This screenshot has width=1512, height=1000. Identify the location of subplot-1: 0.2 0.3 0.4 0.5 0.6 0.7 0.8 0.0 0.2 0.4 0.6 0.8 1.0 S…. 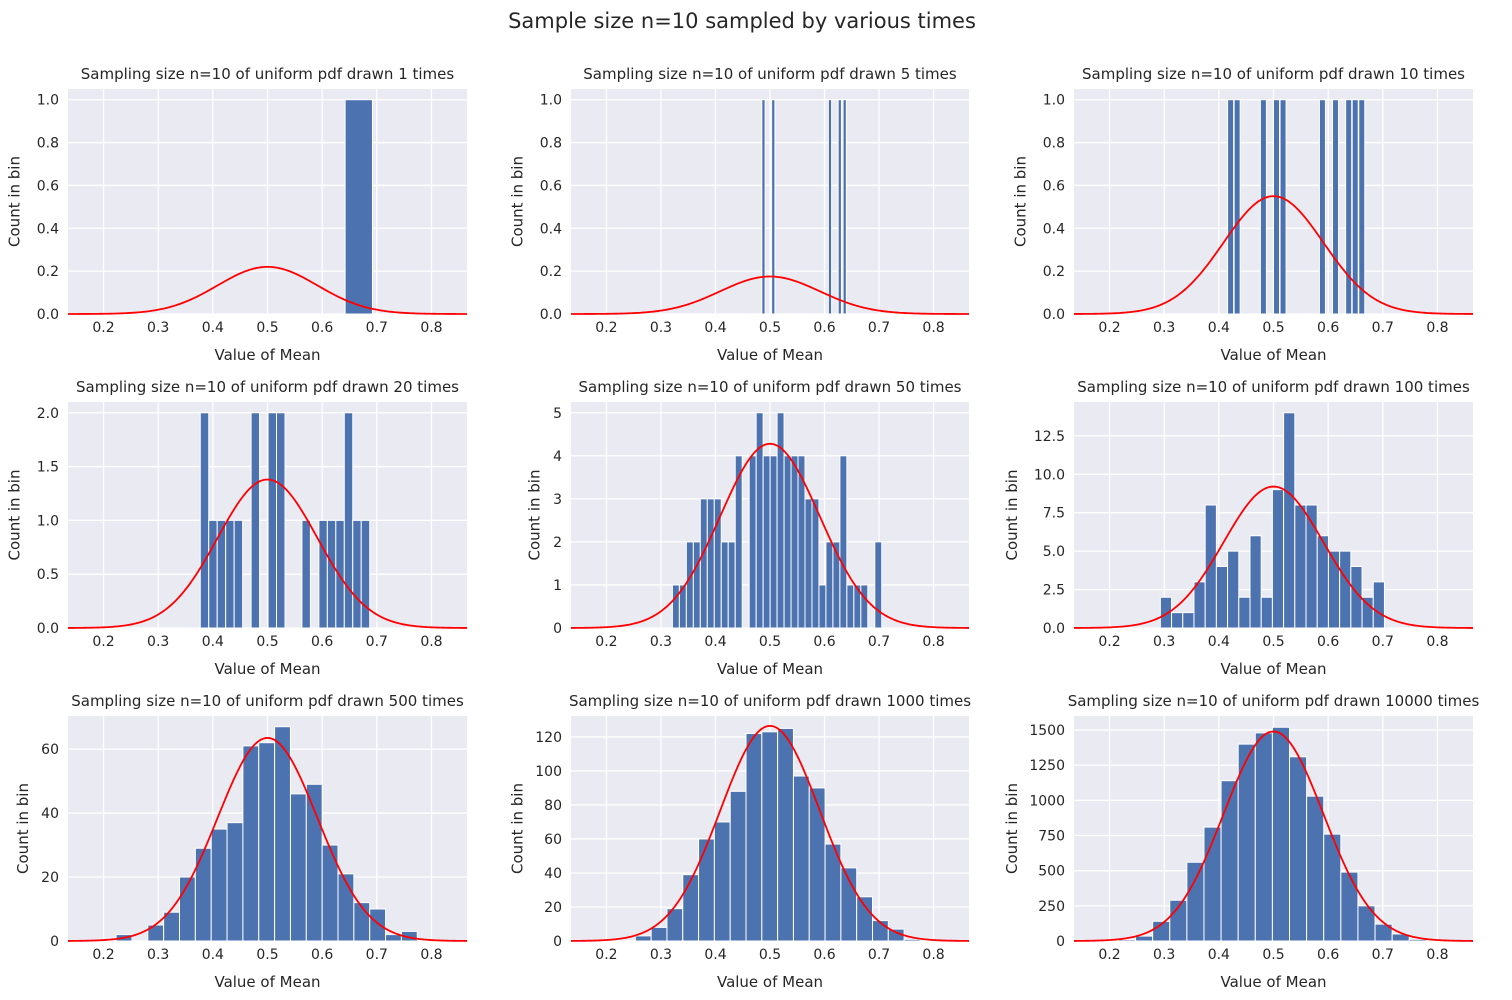
(236, 214).